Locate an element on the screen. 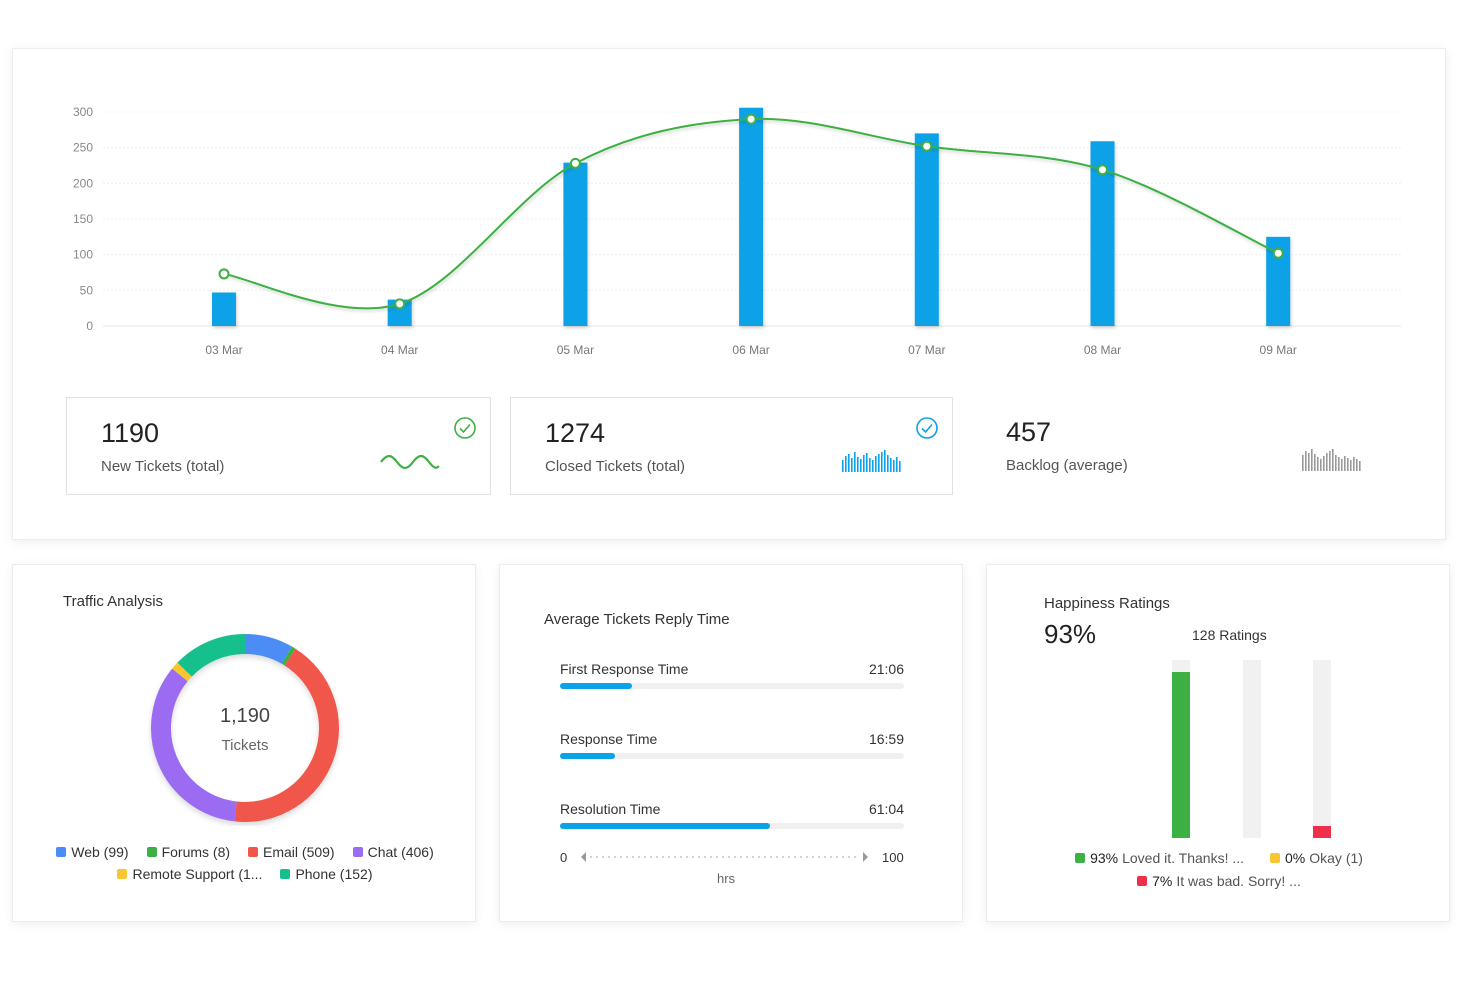 The height and width of the screenshot is (987, 1480). x-tick-label: 07 Mar is located at coordinates (926, 350).